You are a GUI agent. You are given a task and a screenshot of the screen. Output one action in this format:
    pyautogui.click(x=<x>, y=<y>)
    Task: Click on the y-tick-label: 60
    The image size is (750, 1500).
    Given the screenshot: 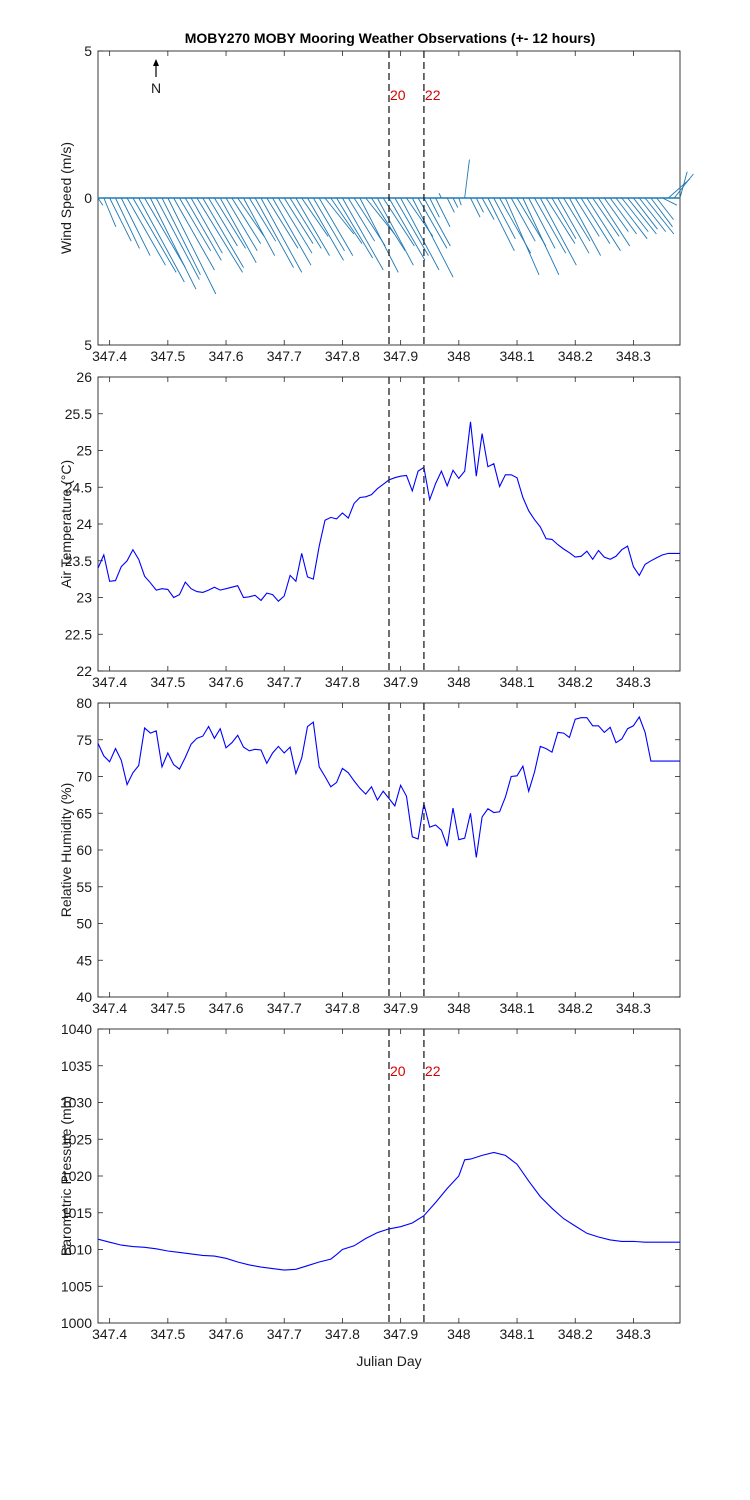 What is the action you would take?
    pyautogui.click(x=84, y=850)
    